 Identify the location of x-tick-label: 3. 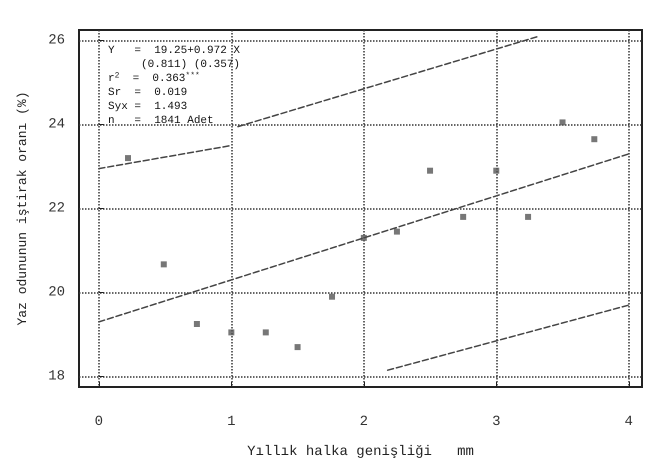
(496, 422).